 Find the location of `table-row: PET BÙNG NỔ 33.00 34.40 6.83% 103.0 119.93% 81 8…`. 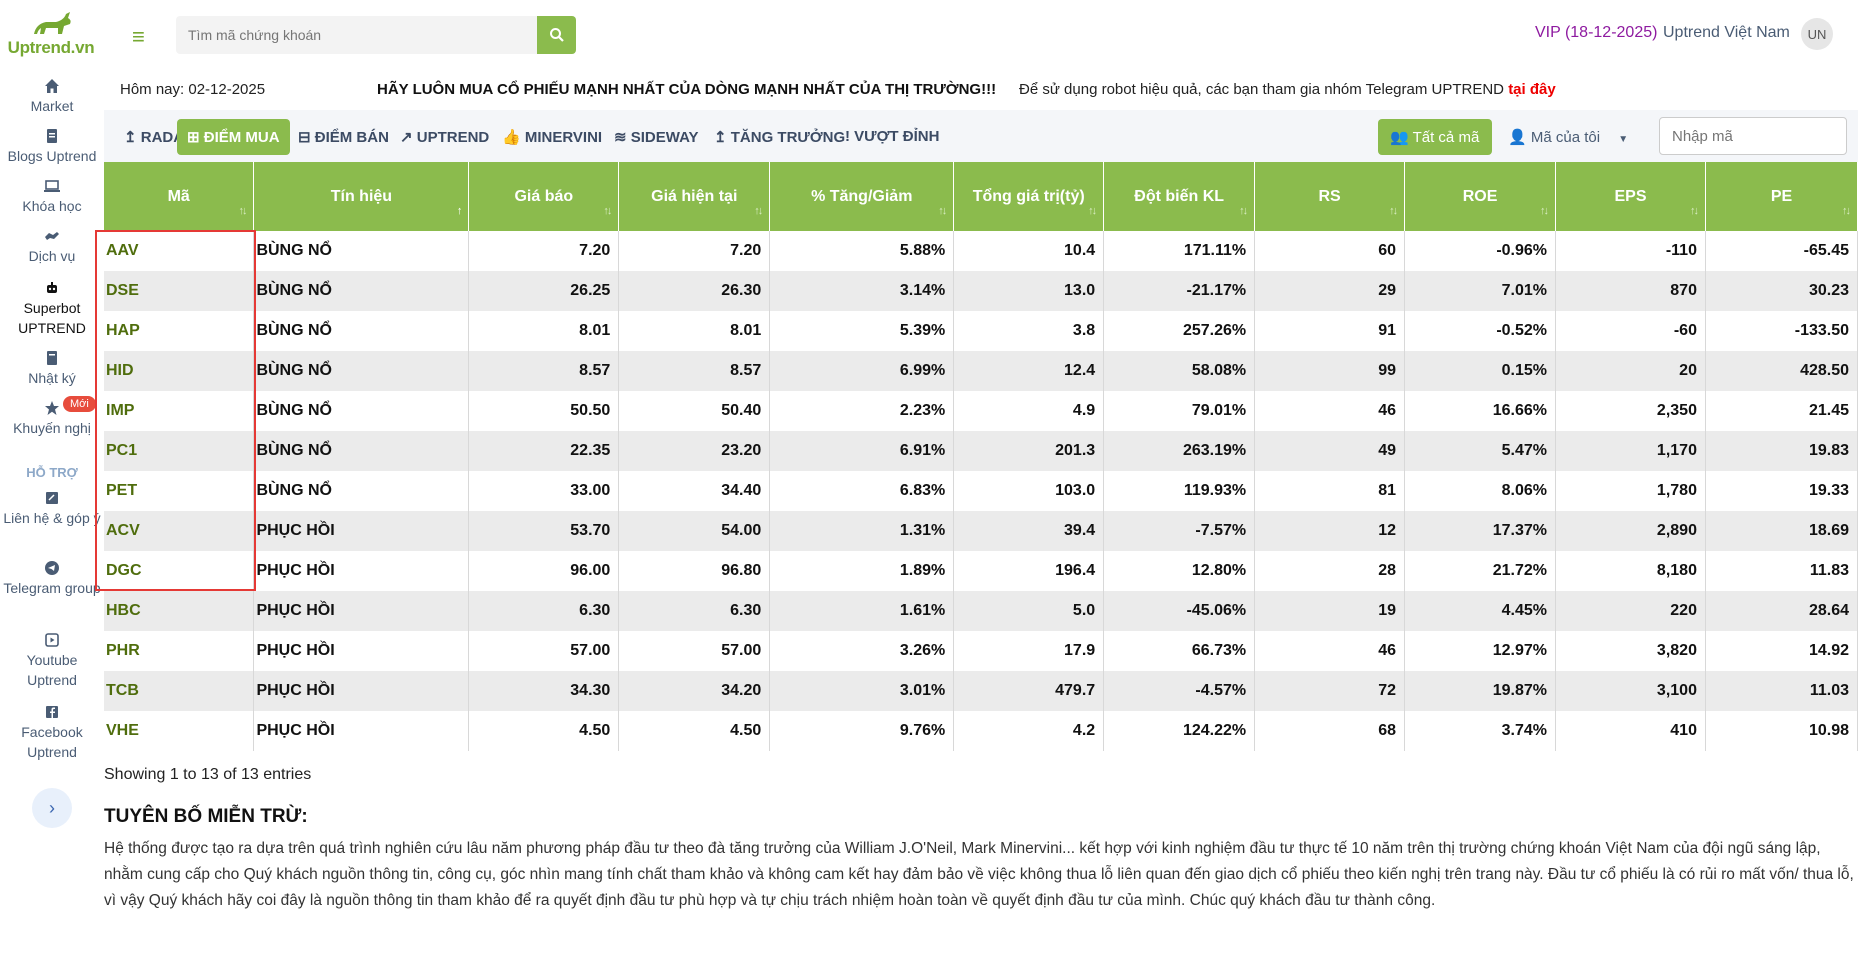

table-row: PET BÙNG NỔ 33.00 34.40 6.83% 103.0 119.93% 81 8… is located at coordinates (981, 491).